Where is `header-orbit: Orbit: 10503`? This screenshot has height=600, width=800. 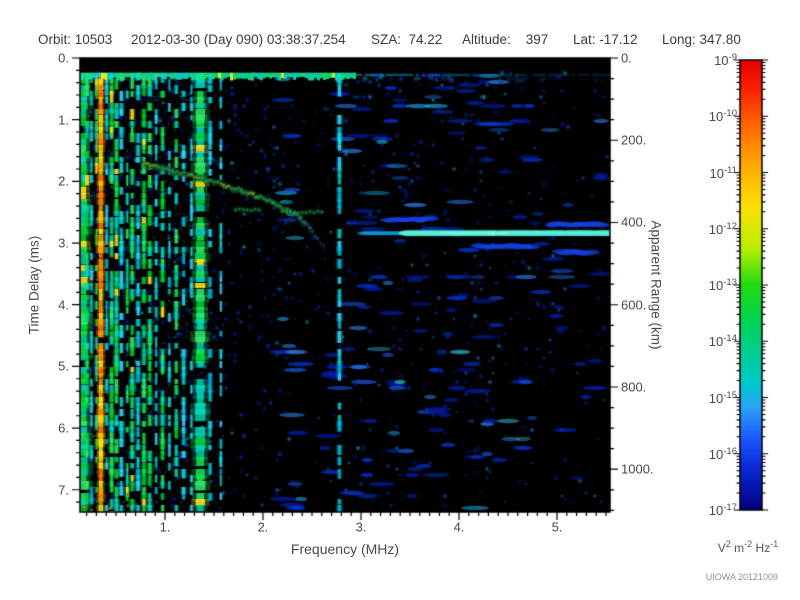
header-orbit: Orbit: 10503 is located at coordinates (75, 39).